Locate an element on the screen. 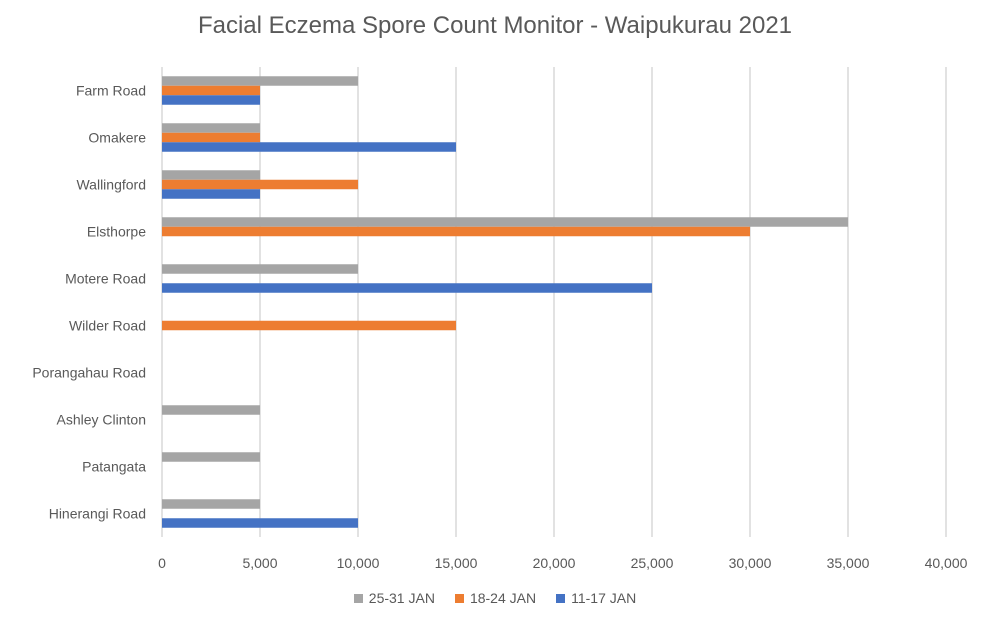  category-label: Omakere is located at coordinates (117, 138).